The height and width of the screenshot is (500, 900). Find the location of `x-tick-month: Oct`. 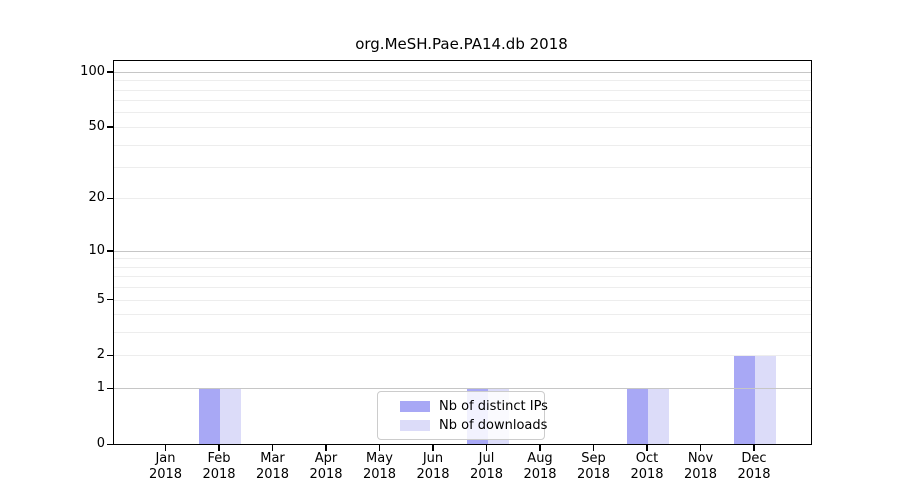

x-tick-month: Oct is located at coordinates (647, 458).